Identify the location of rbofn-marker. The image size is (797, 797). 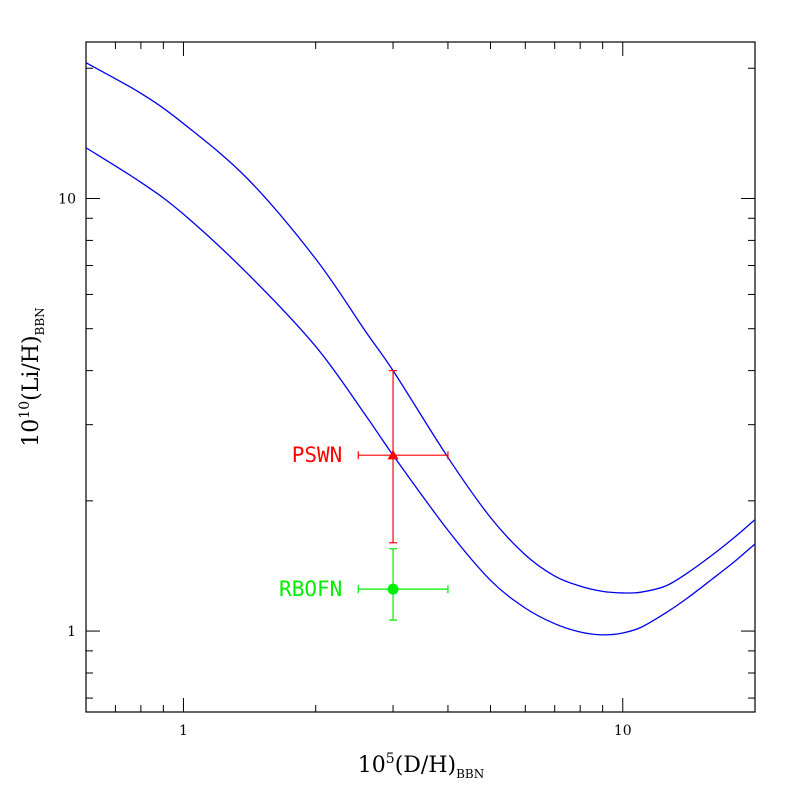
(393, 589).